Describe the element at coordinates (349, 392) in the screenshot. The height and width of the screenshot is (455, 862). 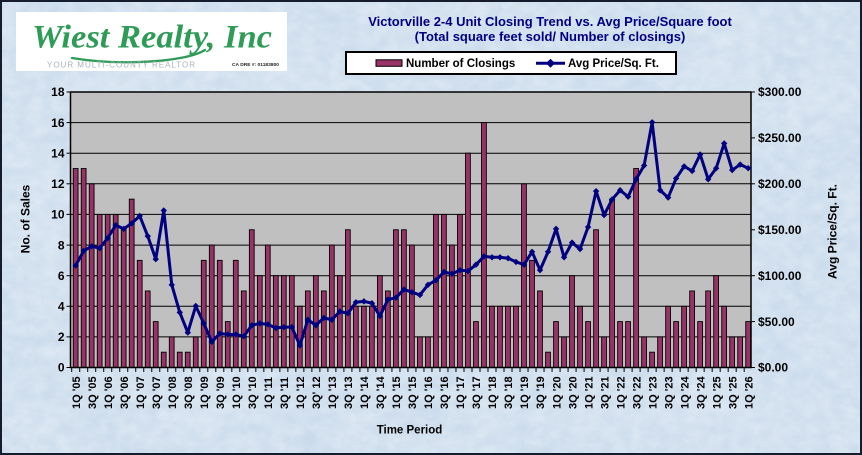
I see `svg-text: 3Q '13` at that location.